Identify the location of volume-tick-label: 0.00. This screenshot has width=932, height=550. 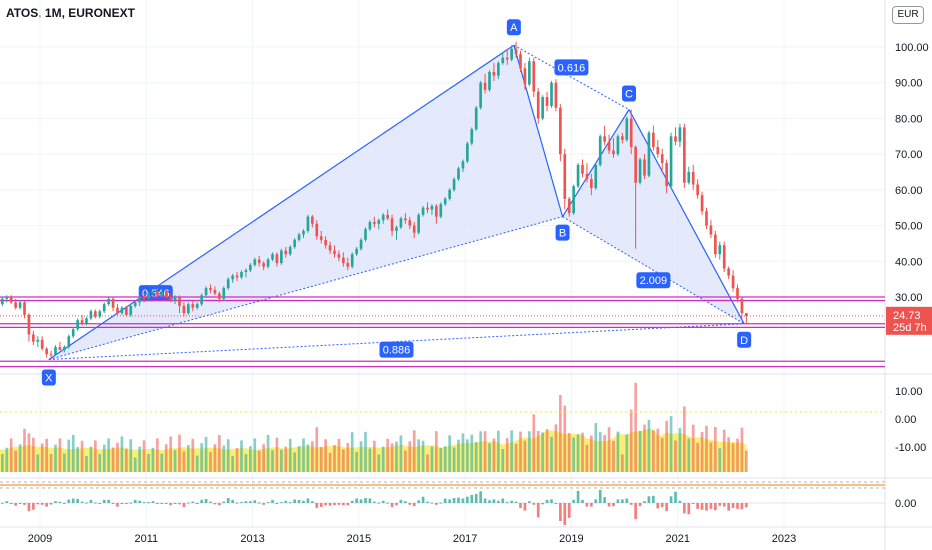
(905, 420).